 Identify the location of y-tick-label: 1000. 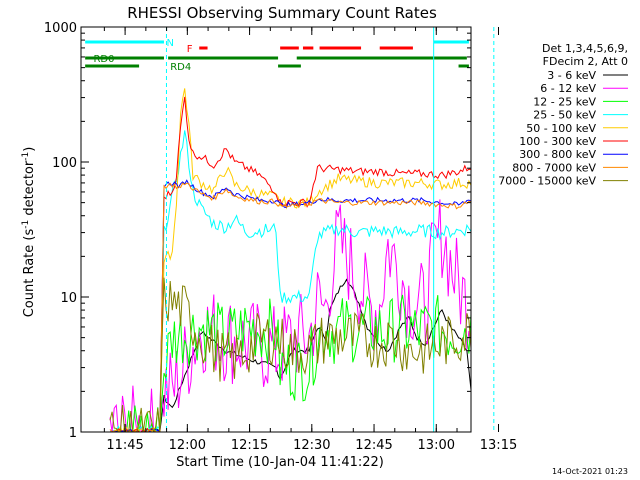
(60, 28).